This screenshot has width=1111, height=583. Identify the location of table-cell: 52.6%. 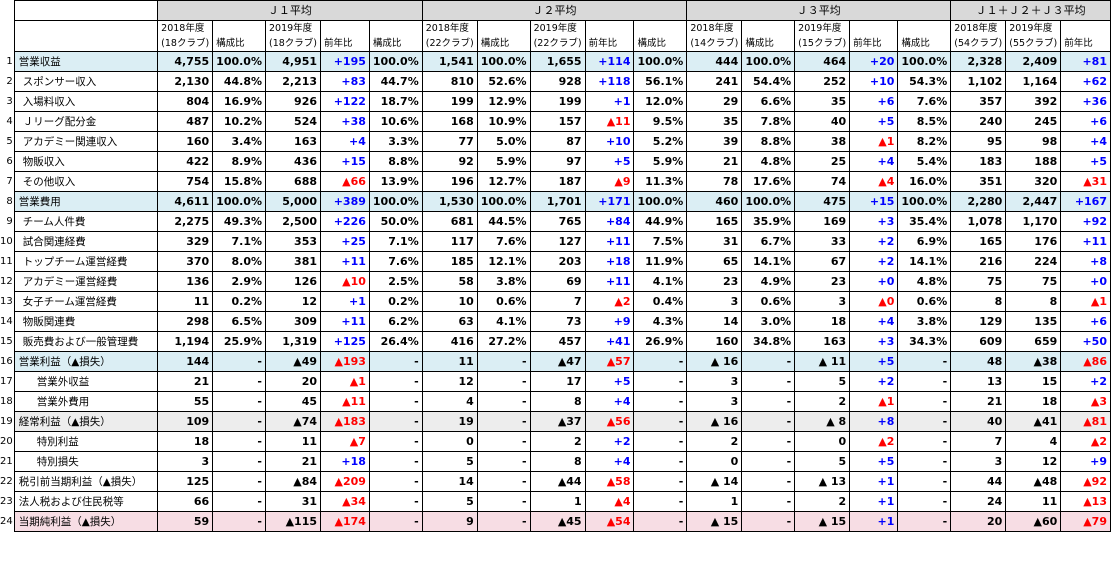
(503, 81).